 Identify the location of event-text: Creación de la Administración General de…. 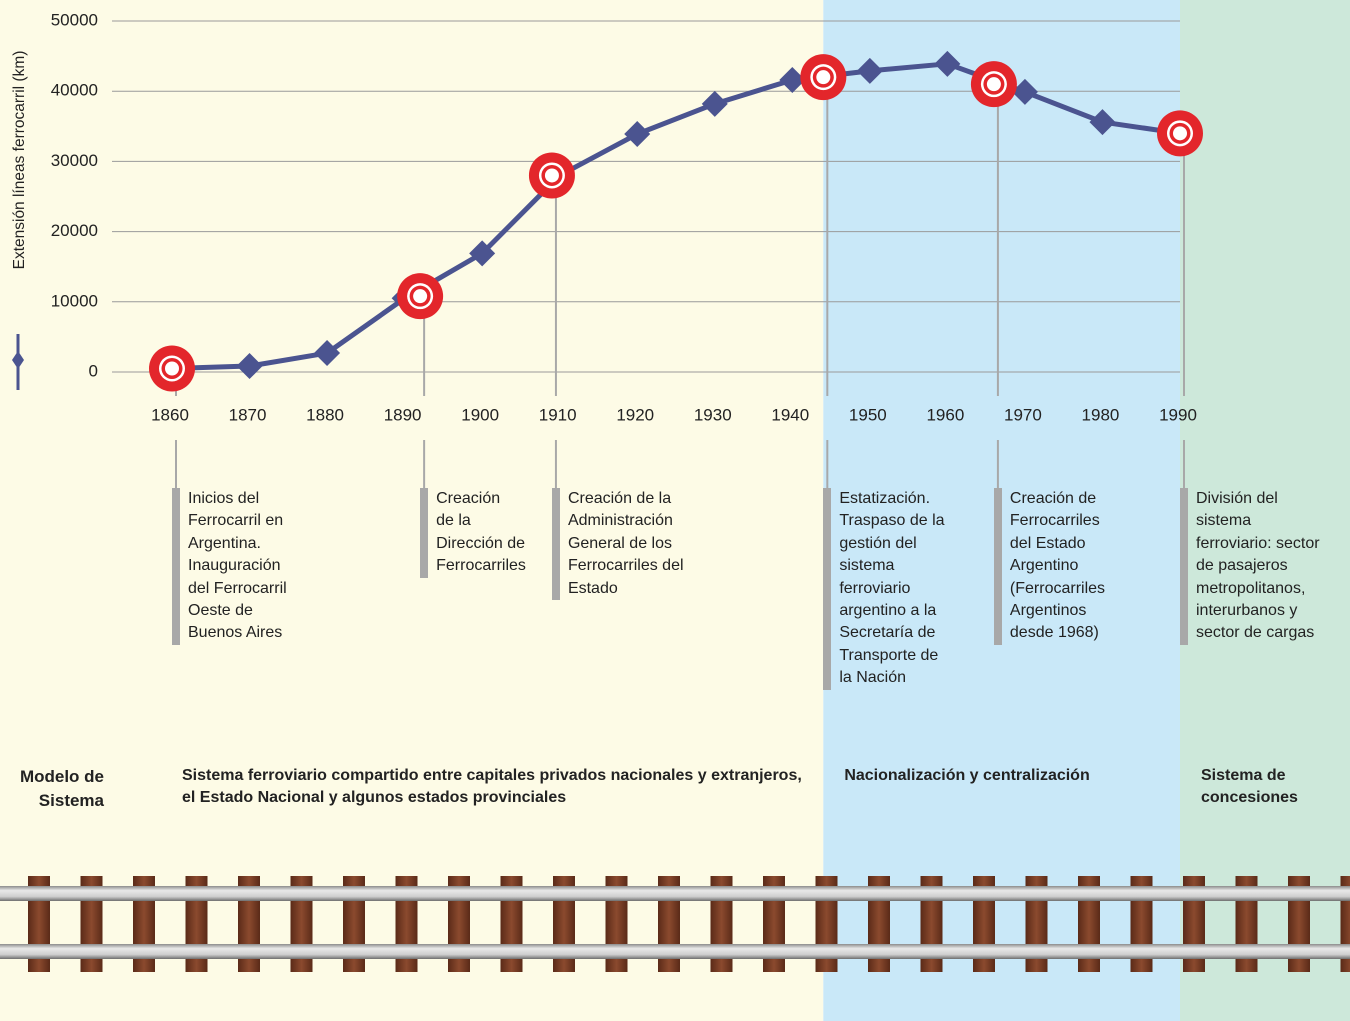
(617, 544).